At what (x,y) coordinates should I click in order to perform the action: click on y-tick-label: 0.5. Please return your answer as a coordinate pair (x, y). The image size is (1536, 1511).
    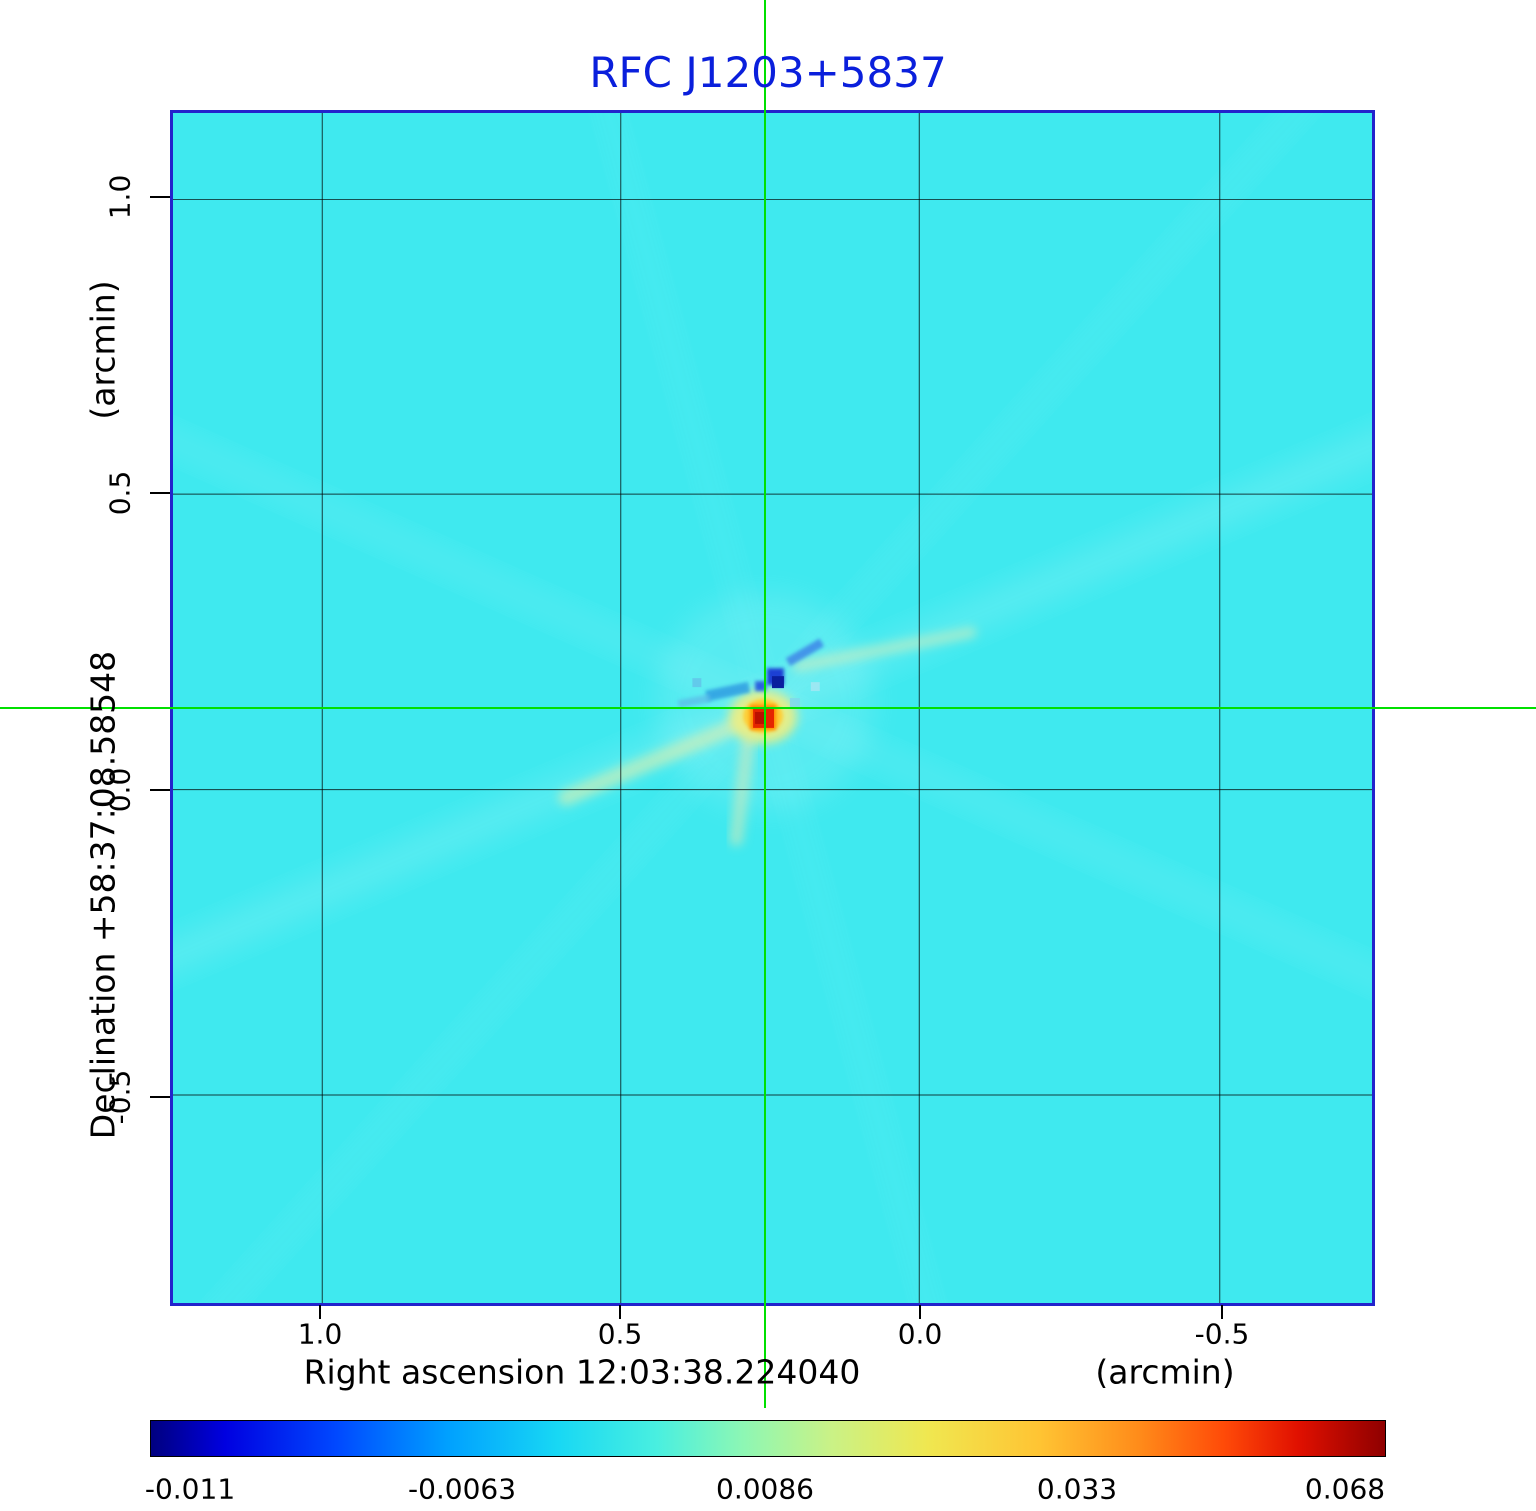
    Looking at the image, I should click on (120, 493).